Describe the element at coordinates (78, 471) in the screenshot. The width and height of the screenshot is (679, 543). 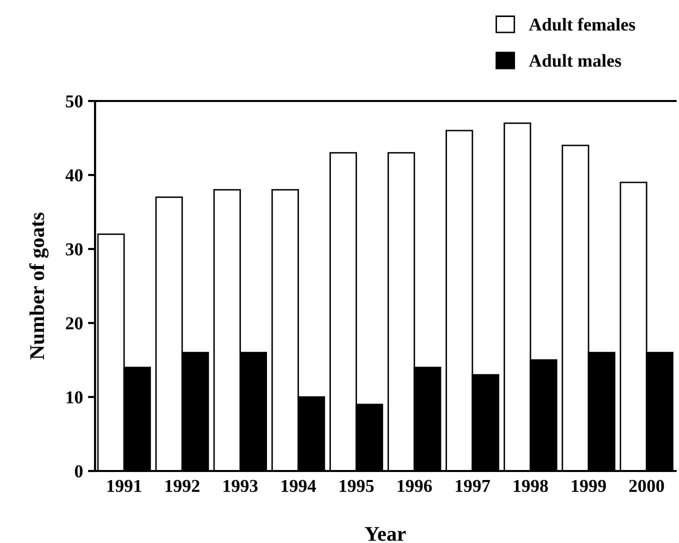
I see `y-tick-label: 0` at that location.